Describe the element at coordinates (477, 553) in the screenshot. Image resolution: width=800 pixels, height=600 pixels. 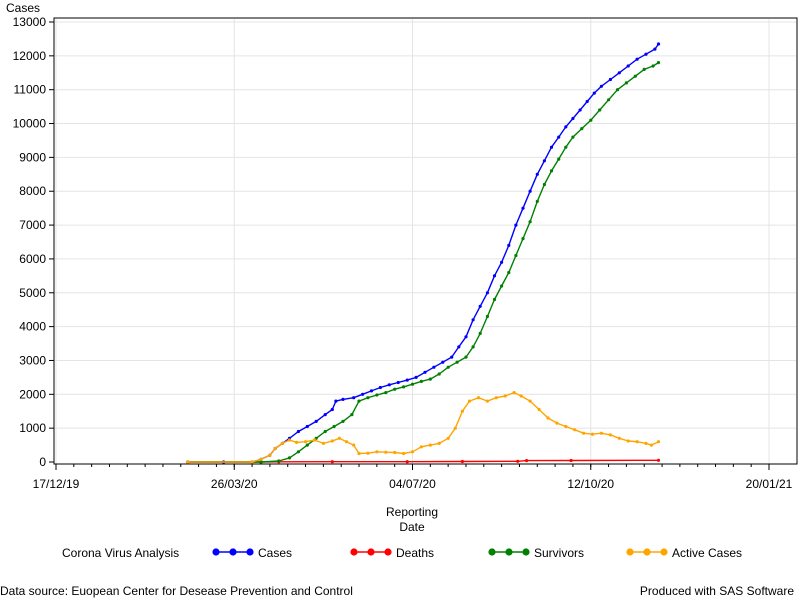
I see `legend: Cases Deaths Survivors Active Cases` at that location.